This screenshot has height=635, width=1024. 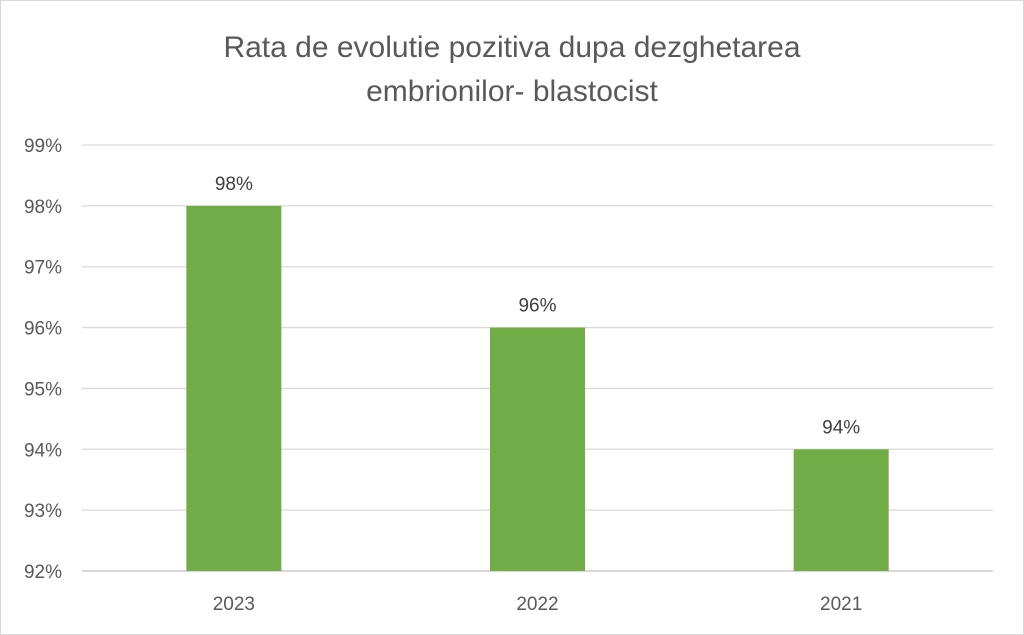 What do you see at coordinates (537, 306) in the screenshot?
I see `data-label: 96%` at bounding box center [537, 306].